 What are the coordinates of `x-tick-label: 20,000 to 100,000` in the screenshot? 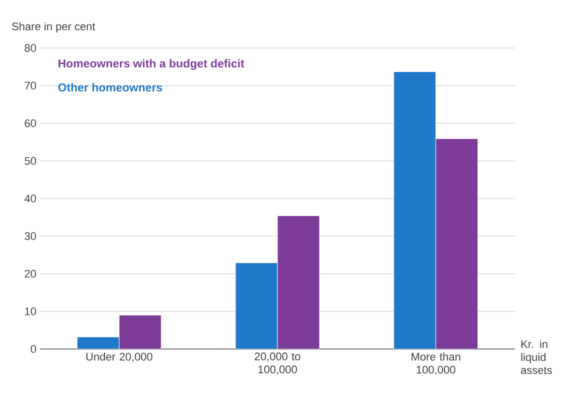 It's located at (277, 363).